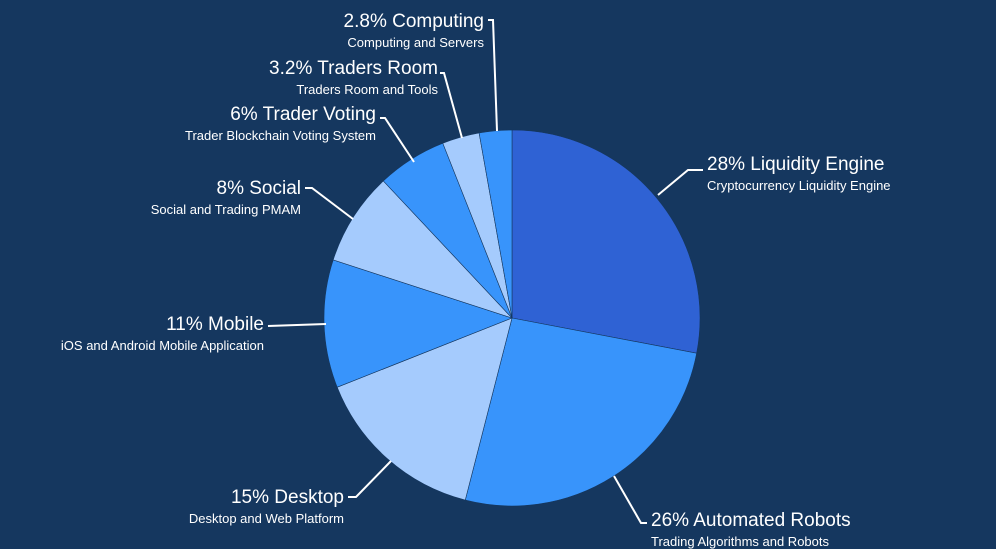  Describe the element at coordinates (259, 188) in the screenshot. I see `slice-label-social: 8% Social` at that location.